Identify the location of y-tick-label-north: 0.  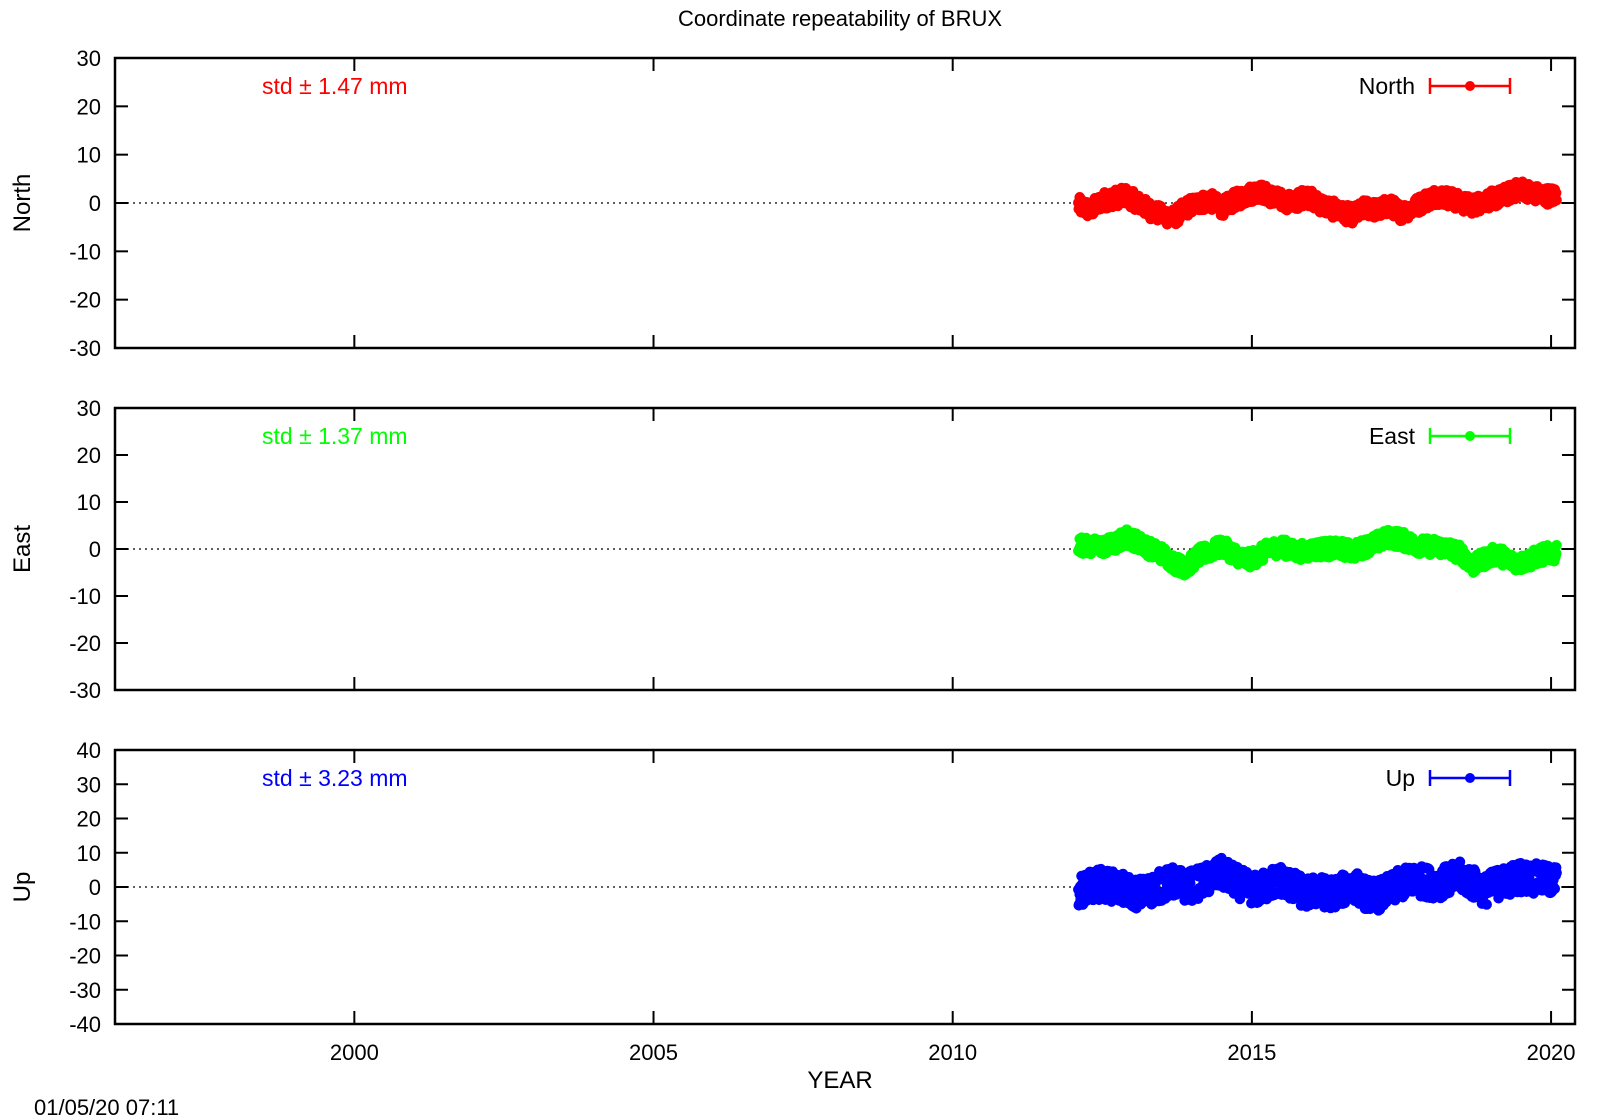
(95, 203).